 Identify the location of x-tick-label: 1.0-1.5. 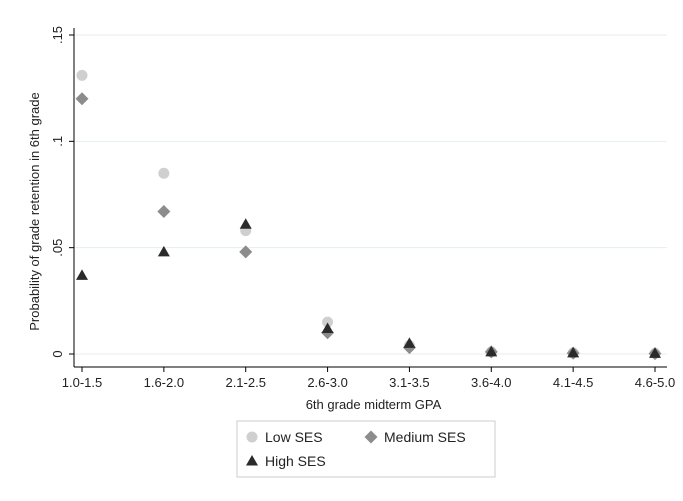
(82, 382).